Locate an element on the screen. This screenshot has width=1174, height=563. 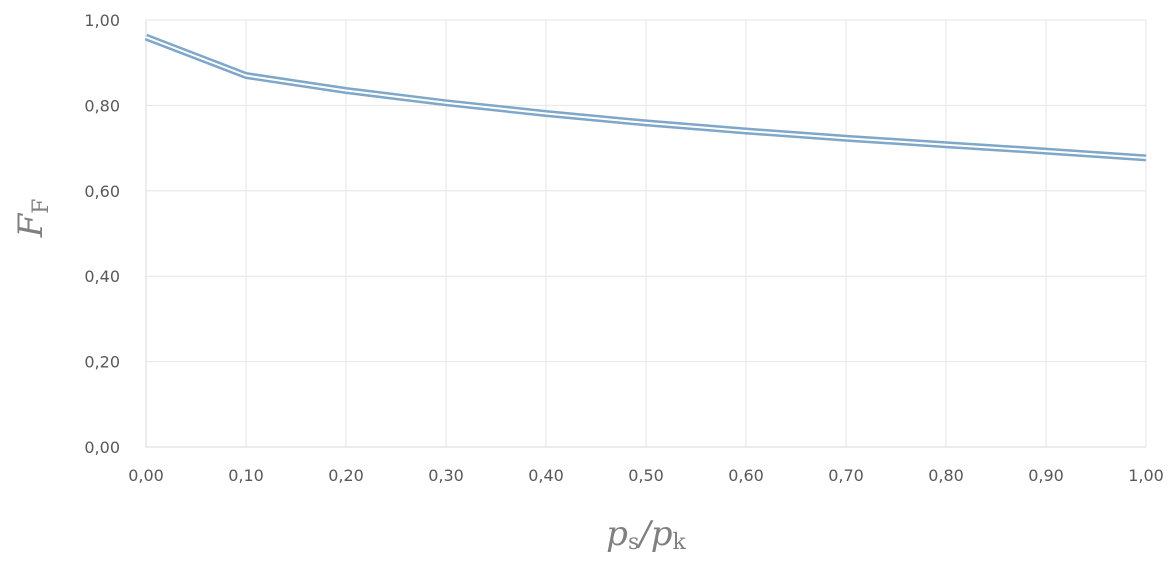
y-tick-label: 0,40 is located at coordinates (102, 276).